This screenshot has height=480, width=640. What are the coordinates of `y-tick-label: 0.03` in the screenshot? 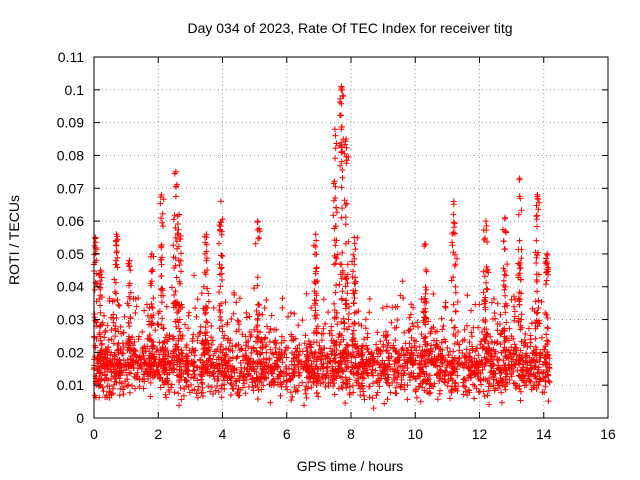 It's located at (70, 320).